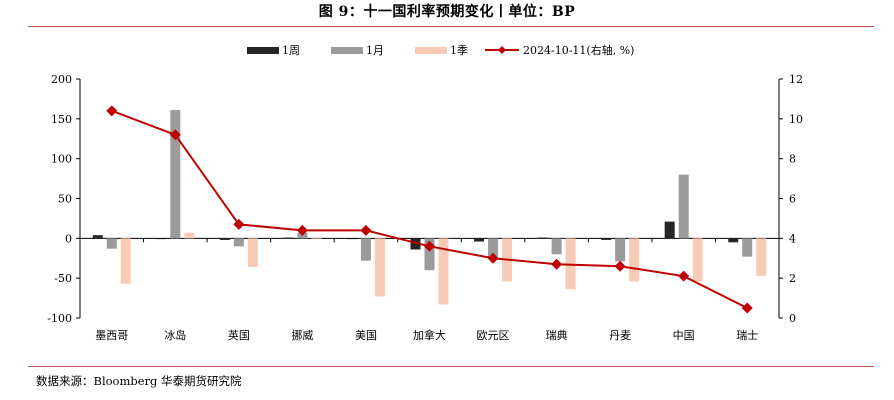 The width and height of the screenshot is (894, 400). I want to click on category-label: 瑞士, so click(747, 335).